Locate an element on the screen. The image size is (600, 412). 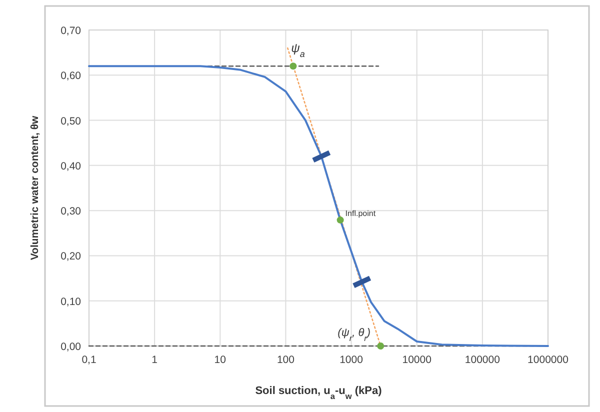
y-tick-label: 0,60 is located at coordinates (71, 76).